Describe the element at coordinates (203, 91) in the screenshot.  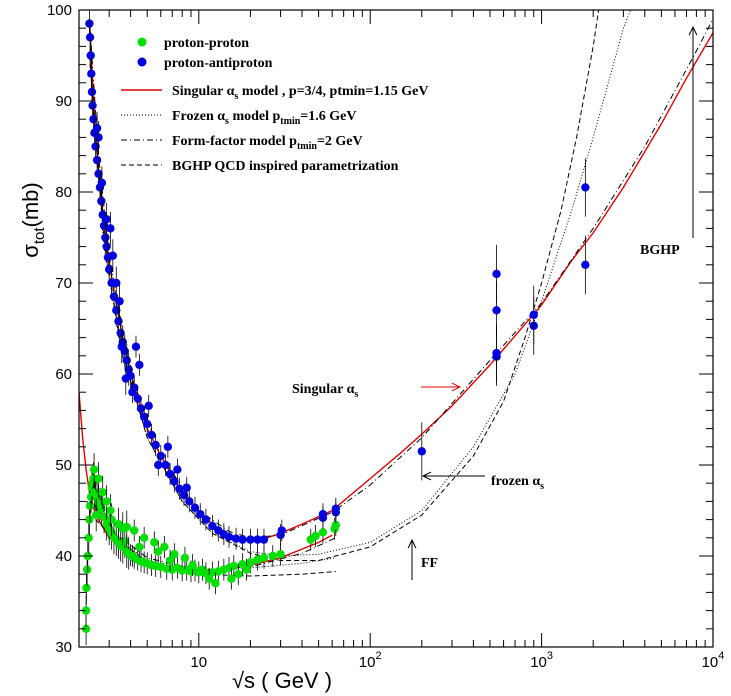
I see `legend-label-text: Singular α` at that location.